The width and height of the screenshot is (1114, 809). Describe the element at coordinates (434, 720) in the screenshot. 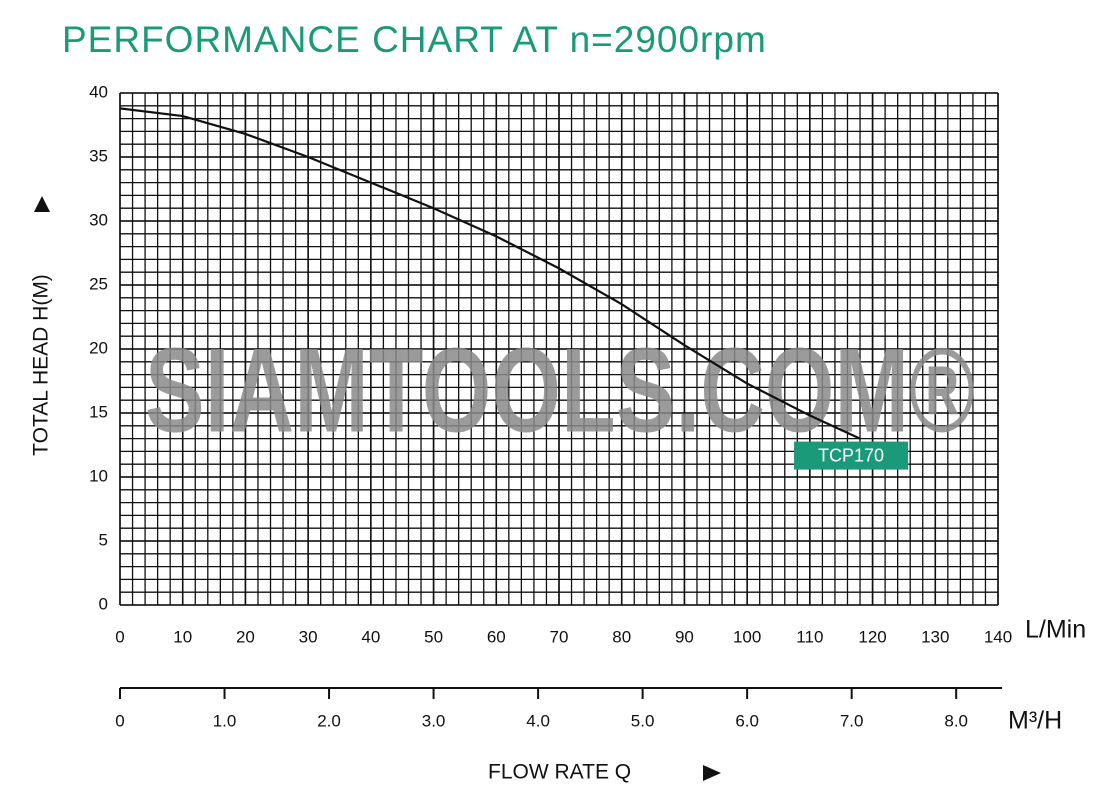

I see `x2-tick-label: 3.0` at that location.